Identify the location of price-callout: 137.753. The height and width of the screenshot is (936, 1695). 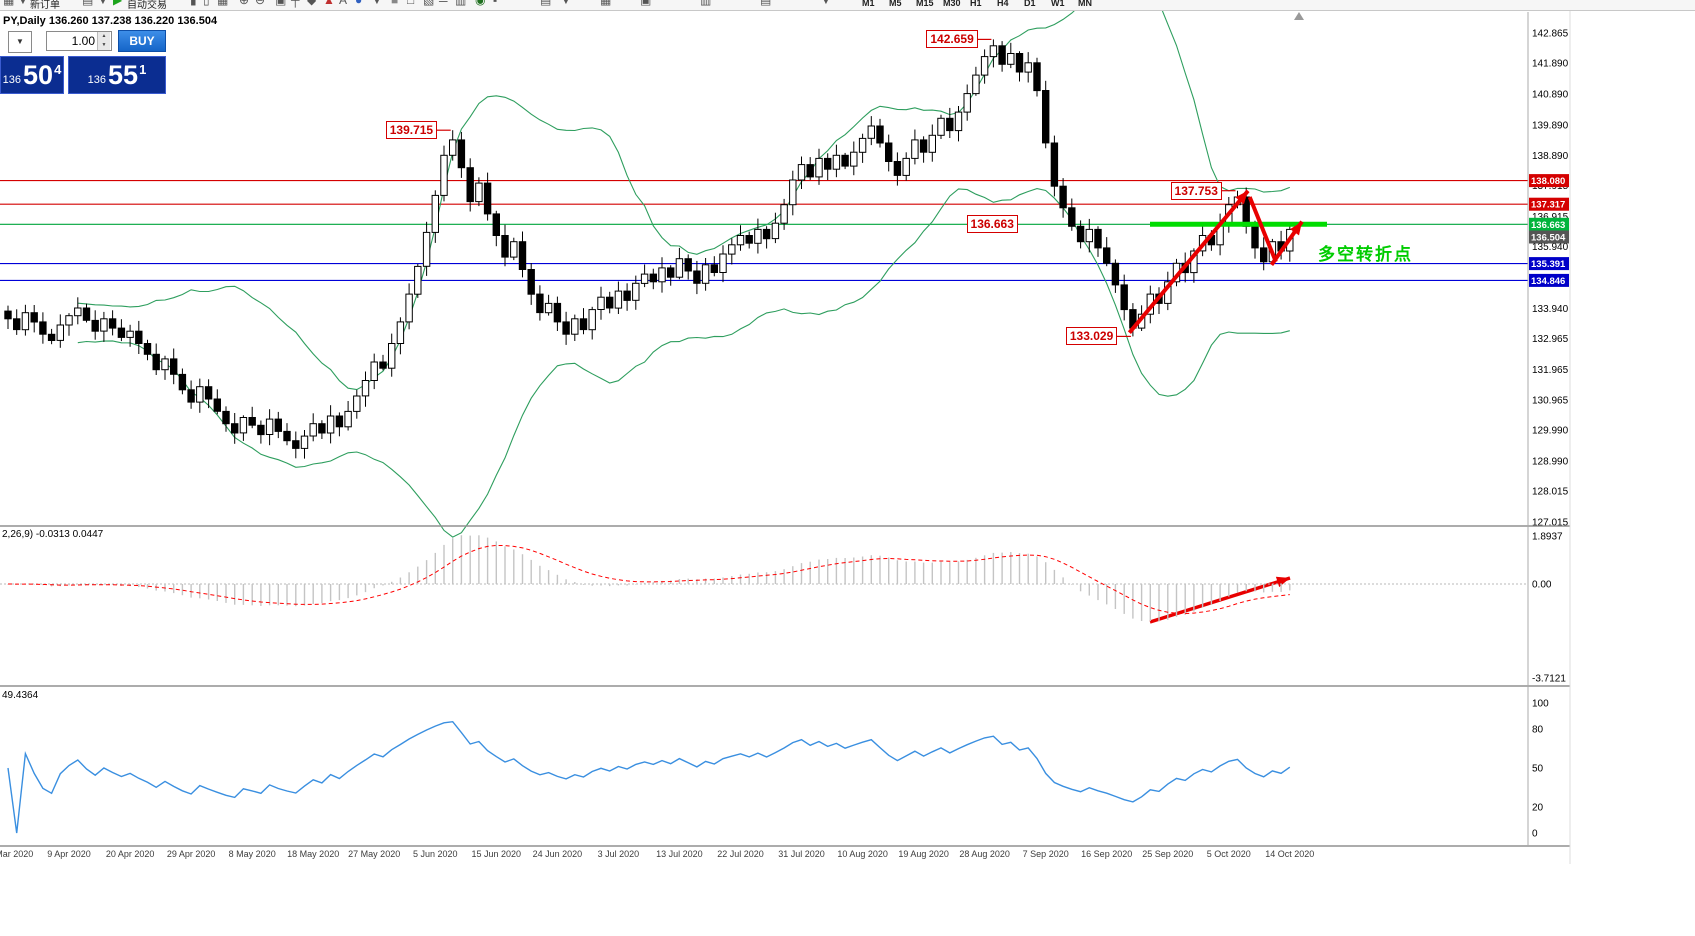
(1196, 190).